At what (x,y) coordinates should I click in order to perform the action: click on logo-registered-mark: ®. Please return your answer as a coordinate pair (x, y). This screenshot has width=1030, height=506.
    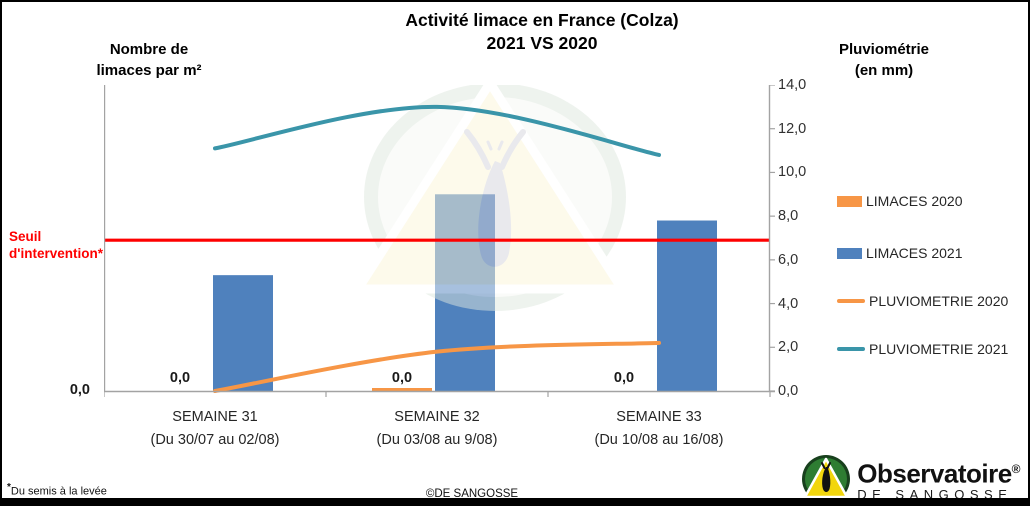
    Looking at the image, I should click on (1016, 468).